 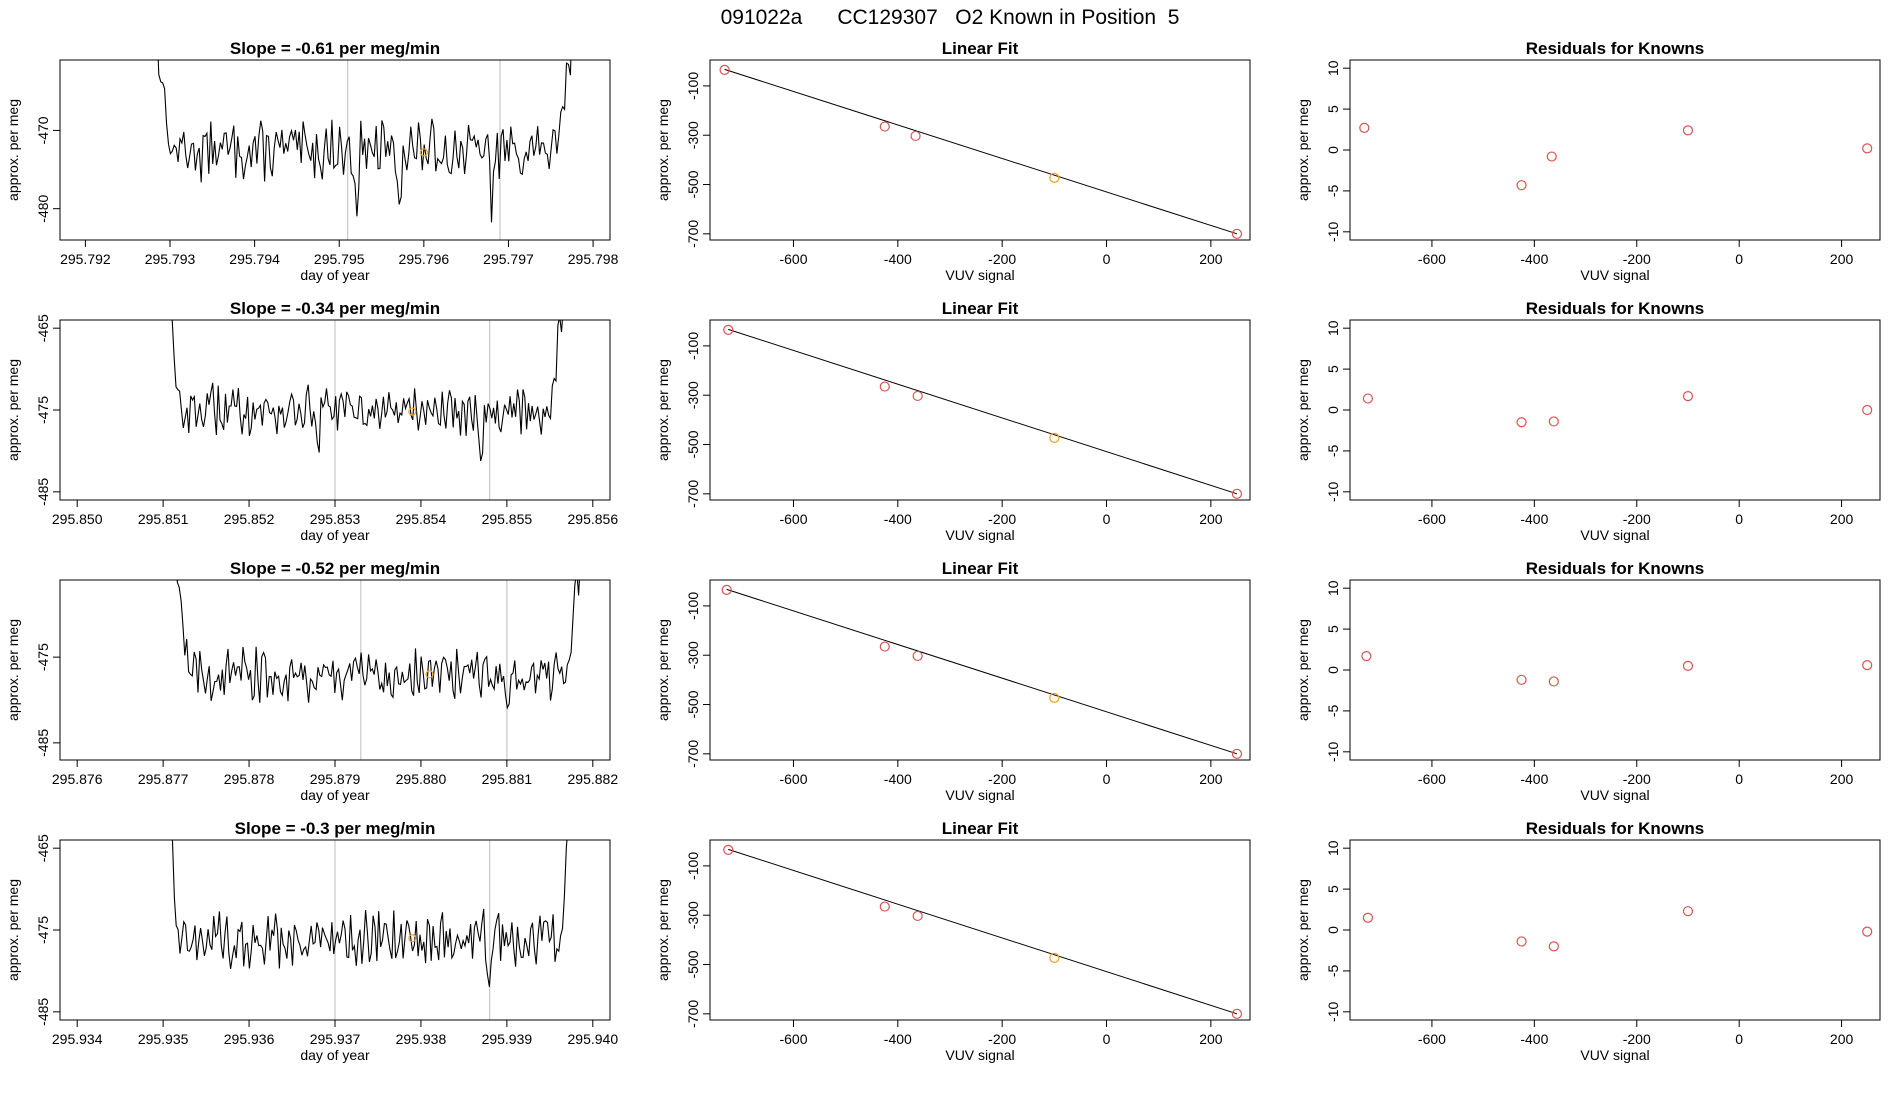 What do you see at coordinates (1615, 48) in the screenshot?
I see `plot-title: Residuals for Knowns` at bounding box center [1615, 48].